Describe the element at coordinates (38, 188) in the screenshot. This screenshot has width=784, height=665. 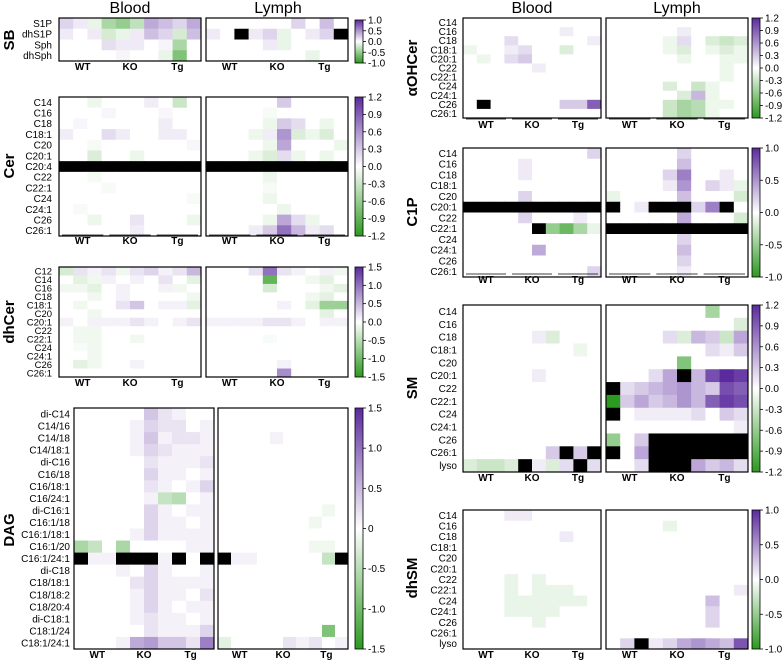
I see `row-label: C22:1` at that location.